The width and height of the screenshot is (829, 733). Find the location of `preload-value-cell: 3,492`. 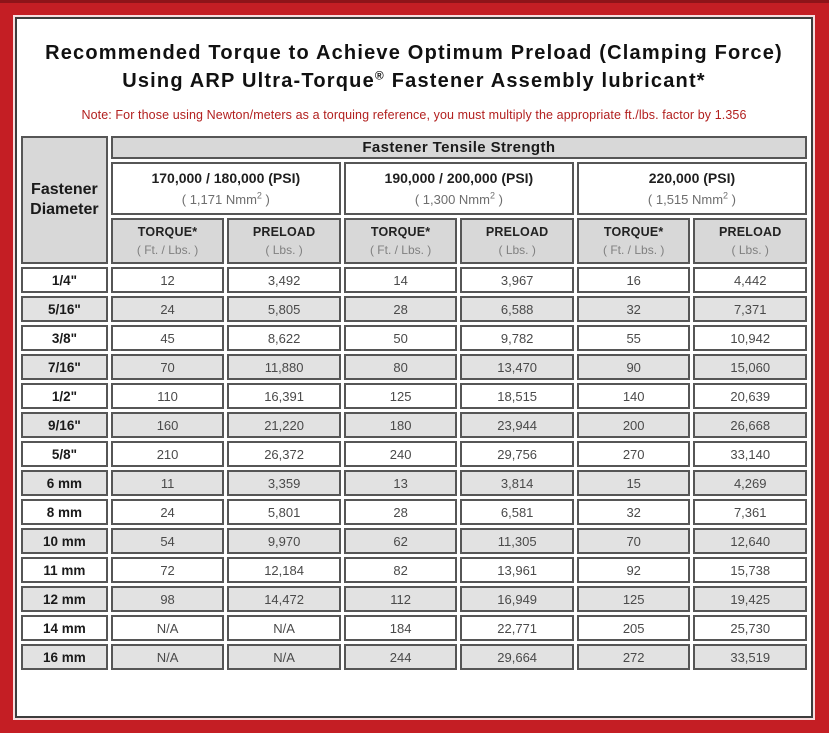

preload-value-cell: 3,492 is located at coordinates (284, 280).